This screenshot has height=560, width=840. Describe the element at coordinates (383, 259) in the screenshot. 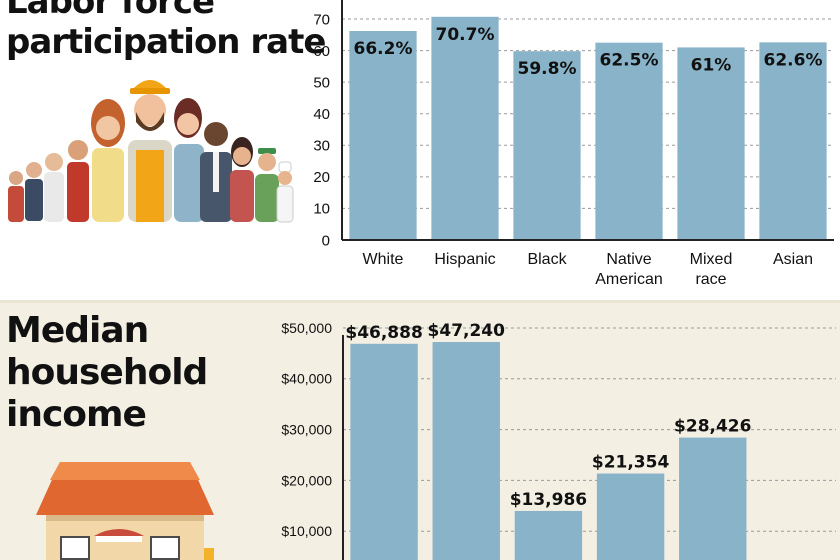

I see `x-tick-label: White` at that location.